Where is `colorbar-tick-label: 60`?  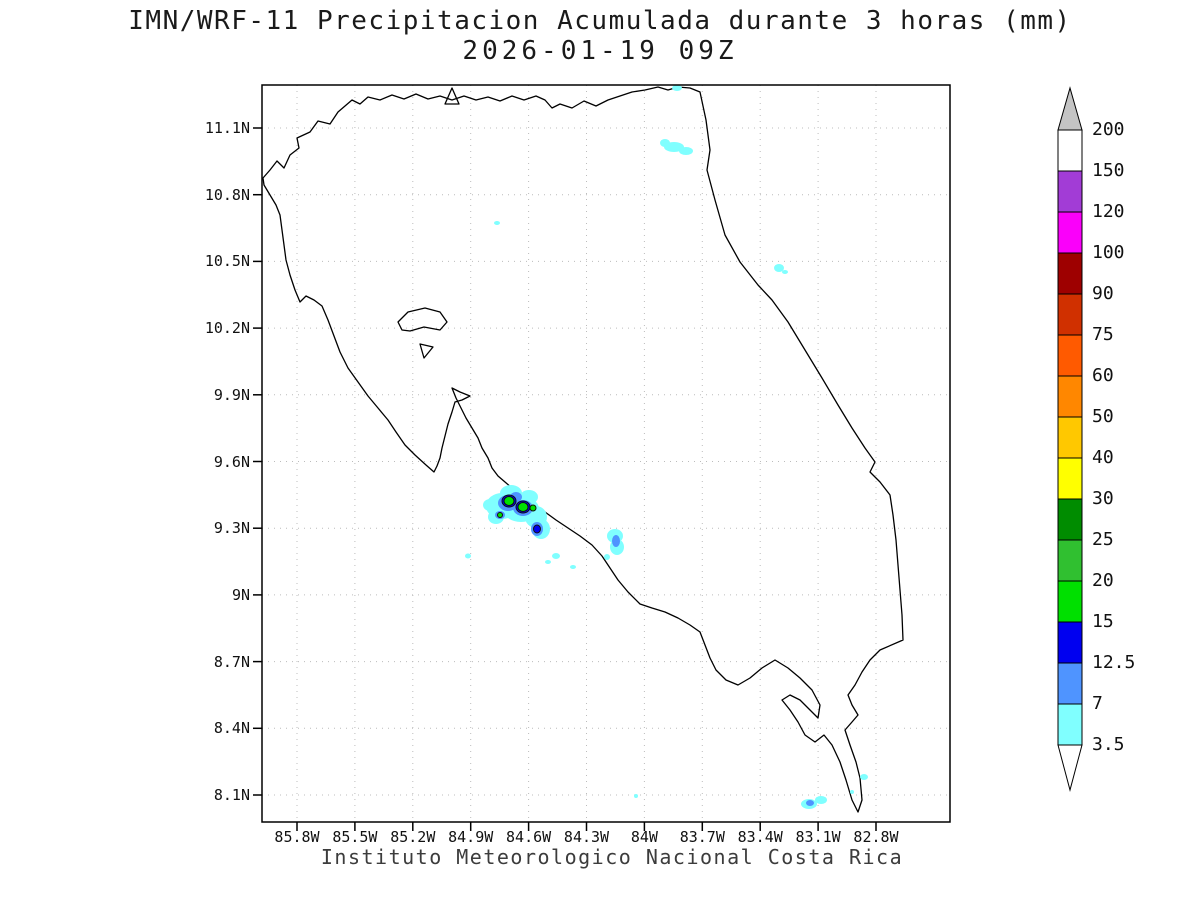
colorbar-tick-label: 60 is located at coordinates (1103, 375).